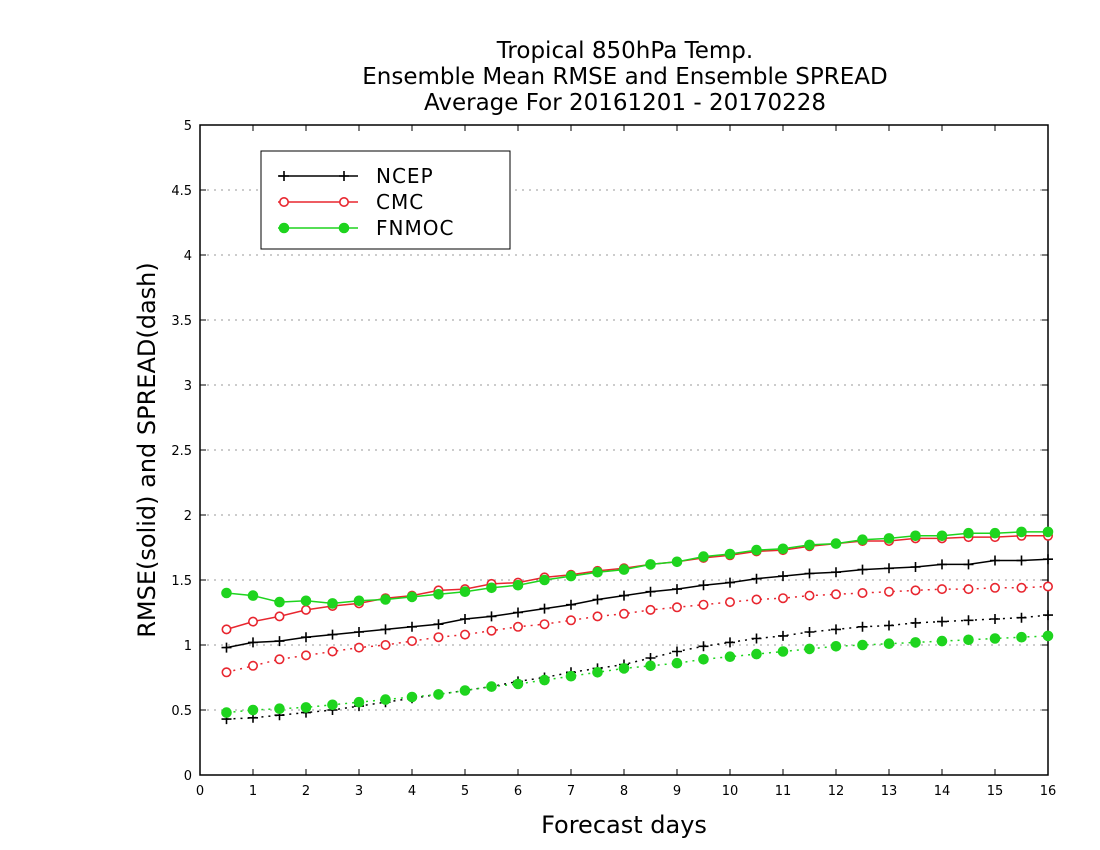 This screenshot has width=1100, height=850. What do you see at coordinates (625, 103) in the screenshot?
I see `title-line-3: Average For 20161201 - 20170228` at bounding box center [625, 103].